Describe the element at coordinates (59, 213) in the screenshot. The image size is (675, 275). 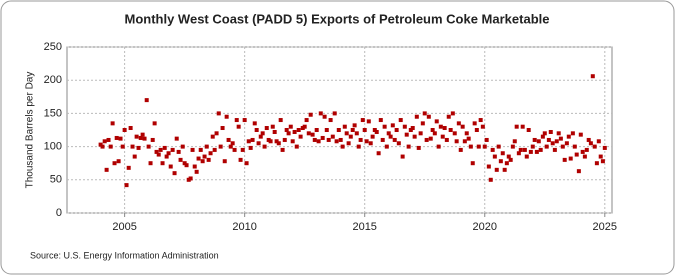
I see `y-tick-label: 0` at that location.